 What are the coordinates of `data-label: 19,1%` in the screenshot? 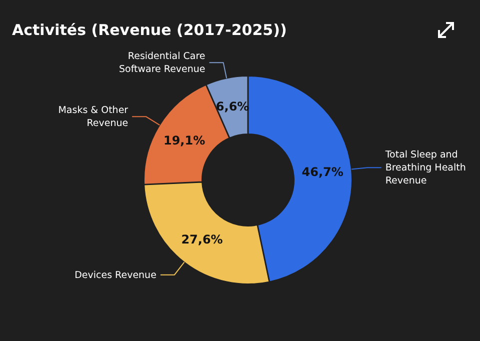 It's located at (184, 140).